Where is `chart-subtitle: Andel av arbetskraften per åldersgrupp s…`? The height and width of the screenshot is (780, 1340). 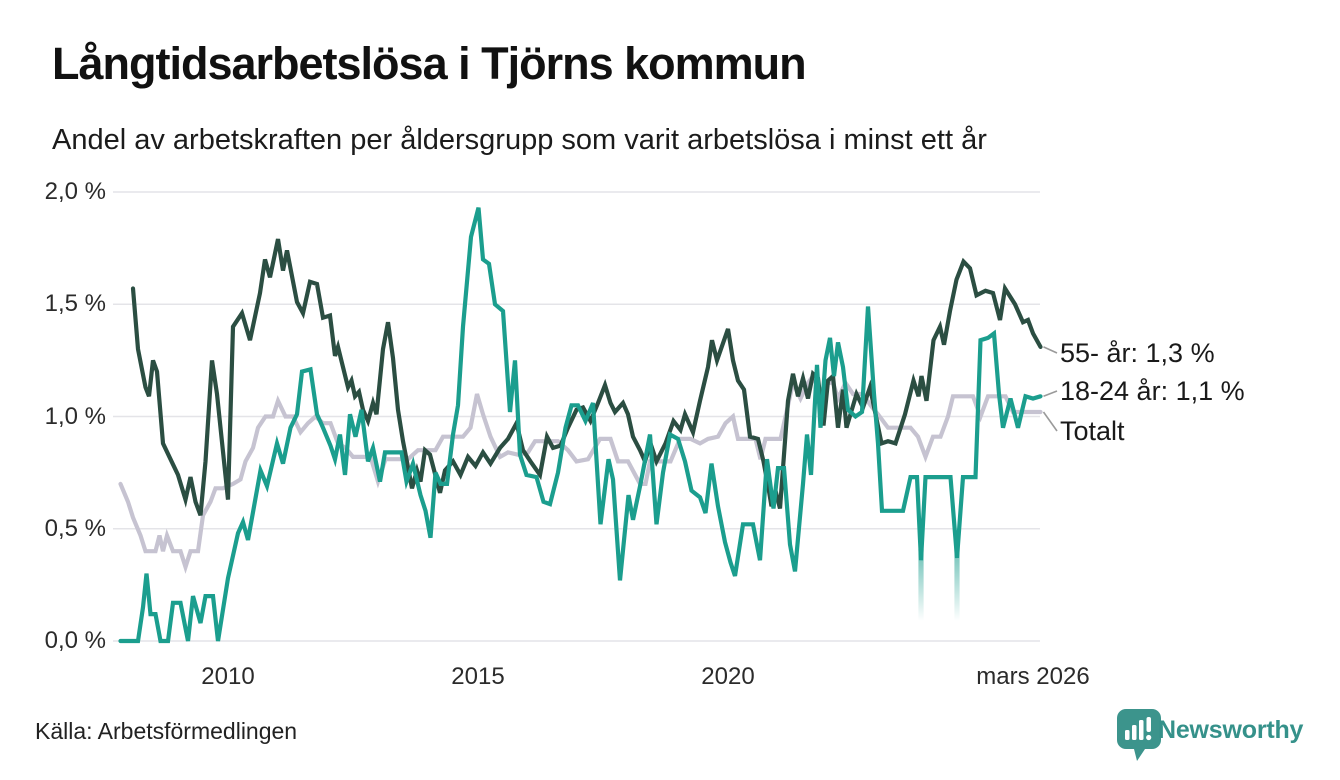
chart-subtitle: Andel av arbetskraften per åldersgrupp s… is located at coordinates (519, 140).